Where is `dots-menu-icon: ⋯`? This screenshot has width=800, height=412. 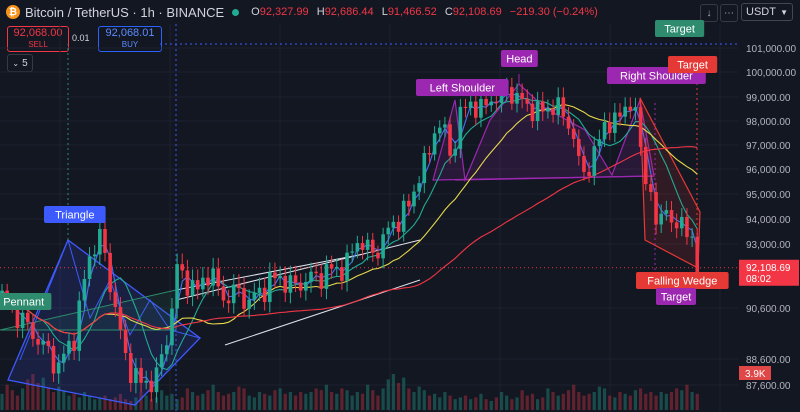 dots-menu-icon: ⋯ is located at coordinates (729, 13).